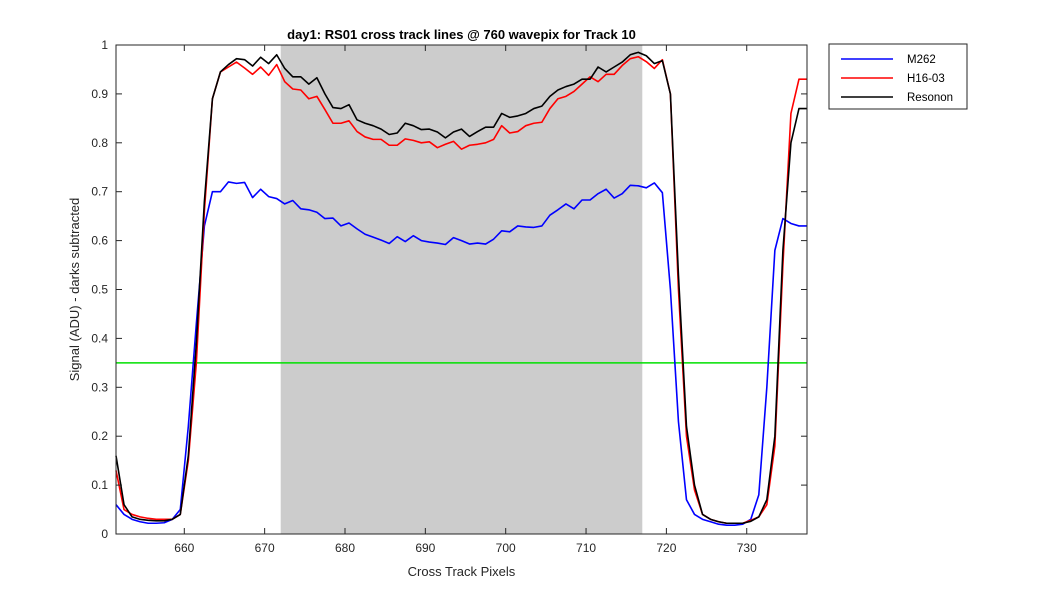  What do you see at coordinates (506, 548) in the screenshot?
I see `x-tick-label: 700` at bounding box center [506, 548].